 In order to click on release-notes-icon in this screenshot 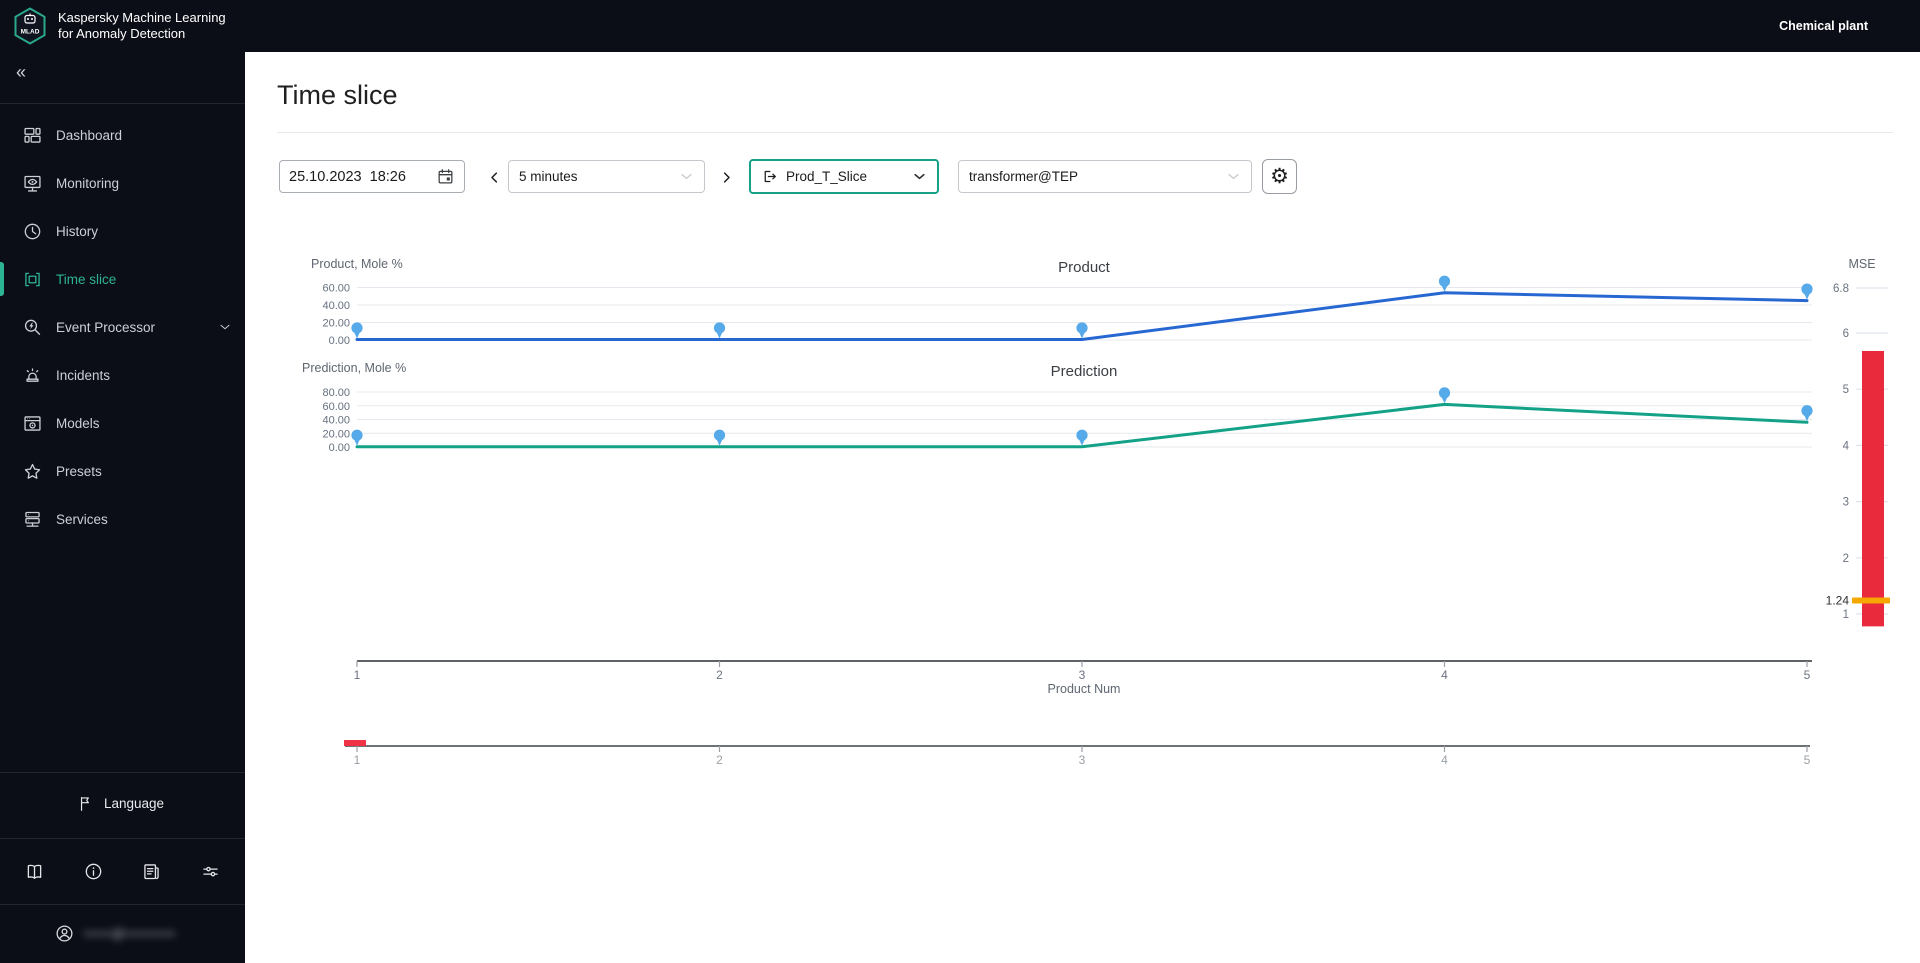, I will do `click(151, 871)`.